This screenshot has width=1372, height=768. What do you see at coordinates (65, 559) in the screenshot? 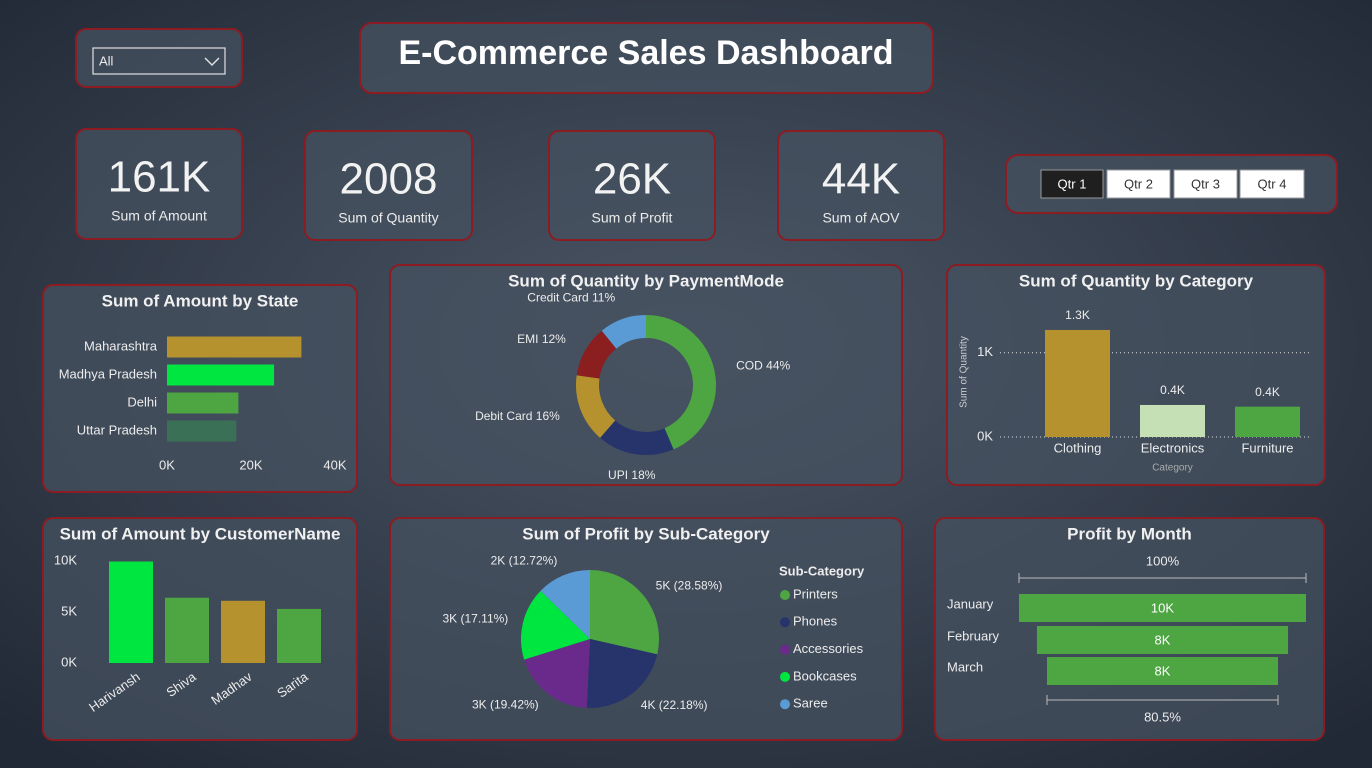
I see `y-tick-label: 10K` at bounding box center [65, 559].